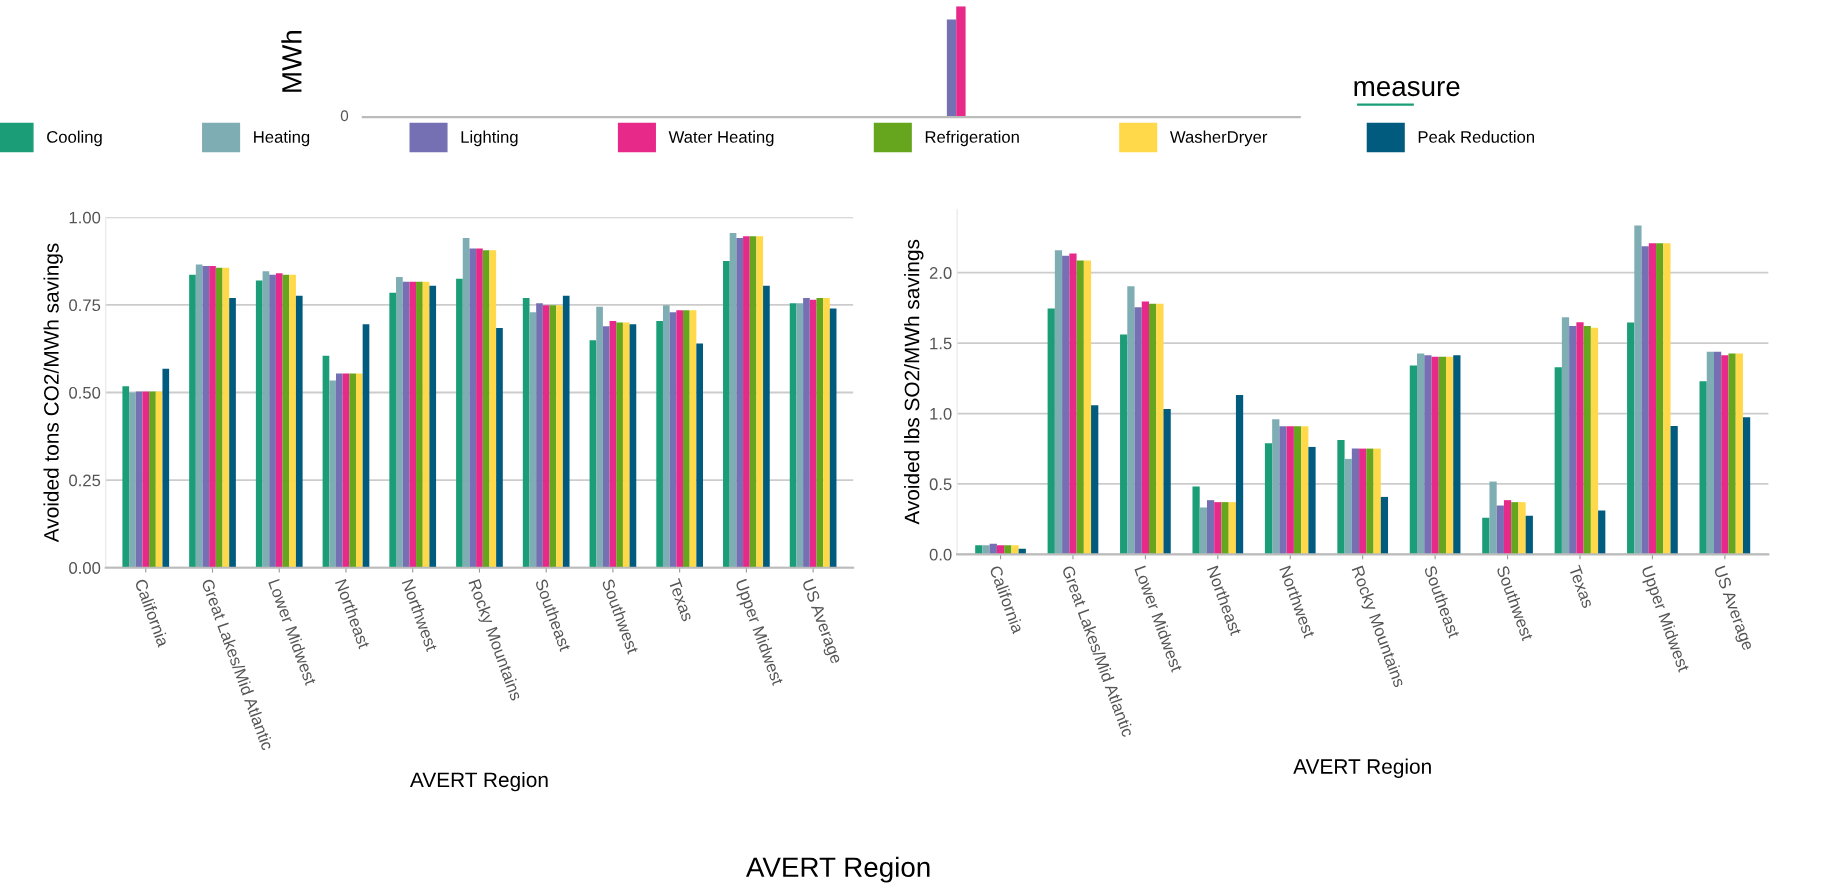  Describe the element at coordinates (282, 138) in the screenshot. I see `legend-label: Heating` at that location.